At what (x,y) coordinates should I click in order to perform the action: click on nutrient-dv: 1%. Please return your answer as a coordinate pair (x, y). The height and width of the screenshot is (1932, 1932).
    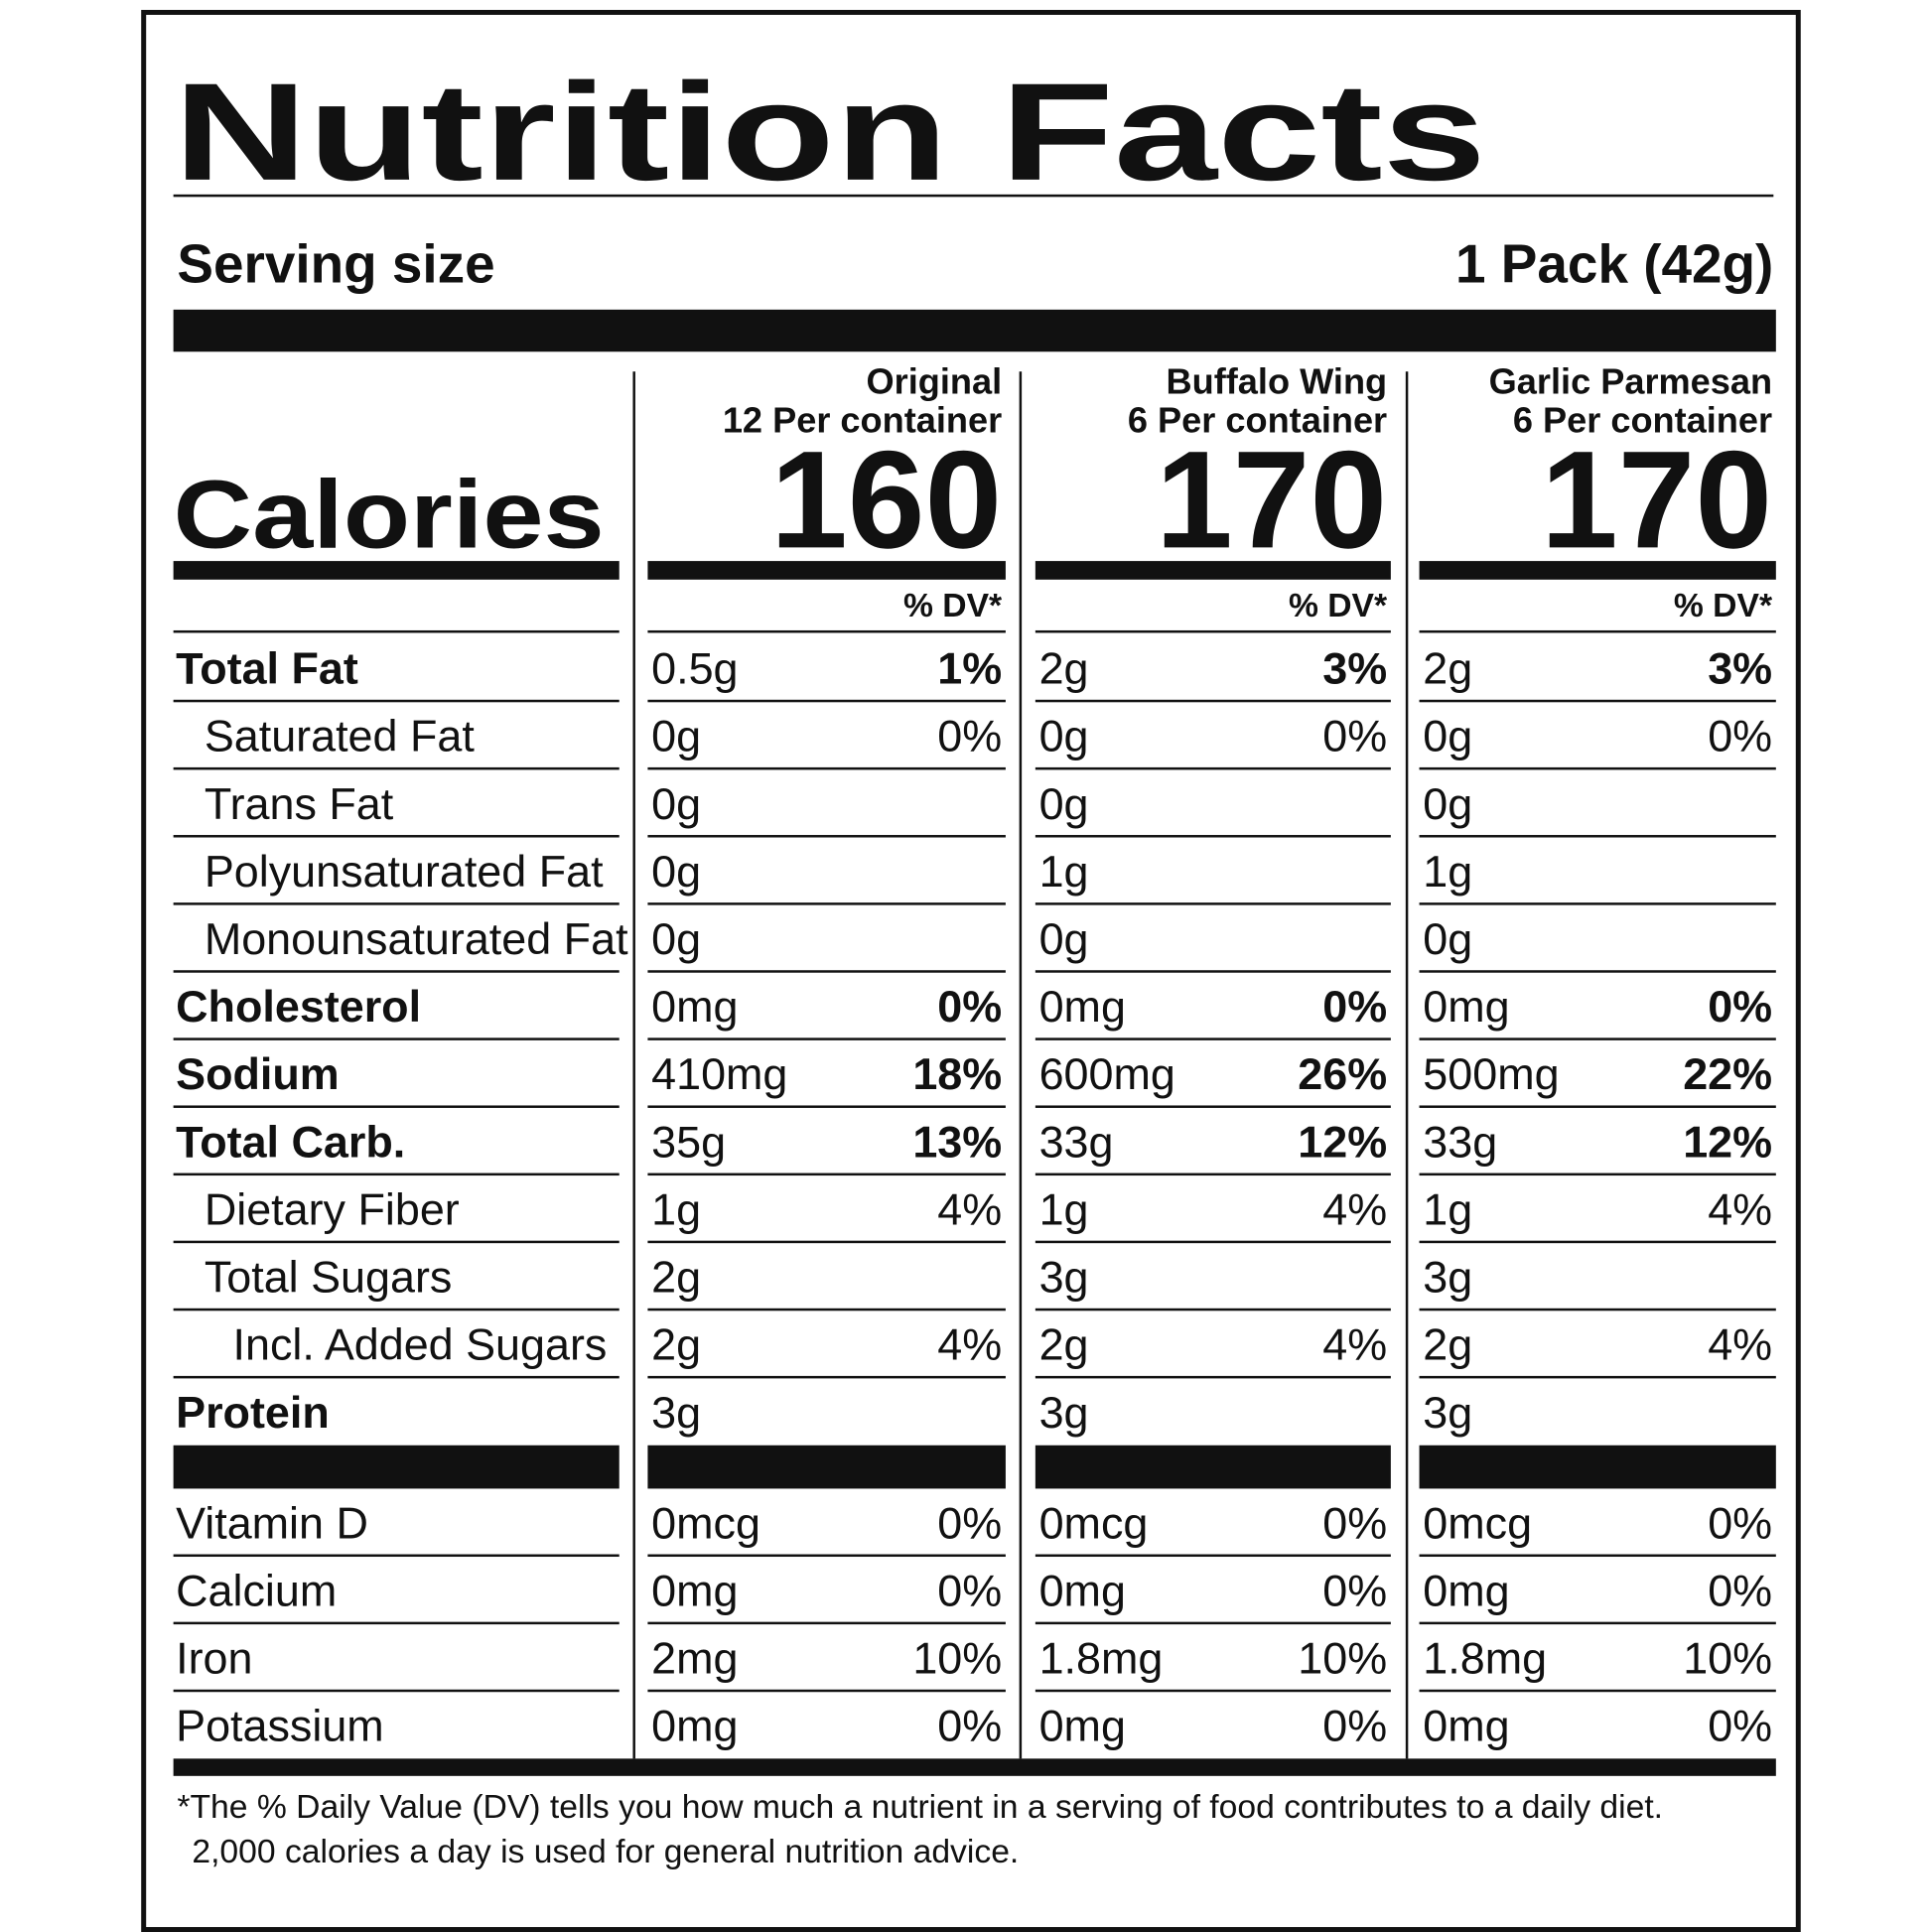
    Looking at the image, I should click on (970, 668).